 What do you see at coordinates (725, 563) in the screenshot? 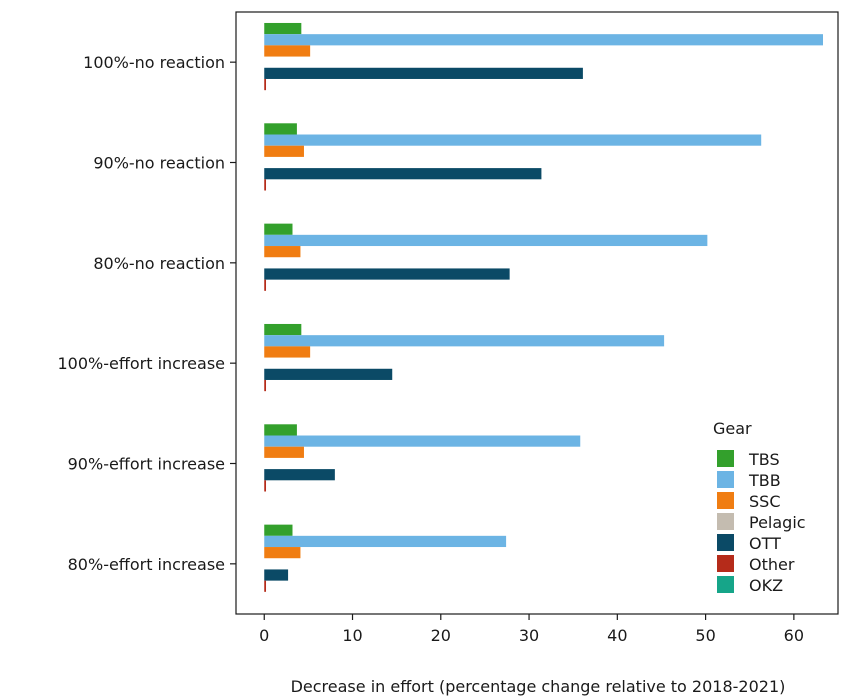
I see `legend-swatch-other` at bounding box center [725, 563].